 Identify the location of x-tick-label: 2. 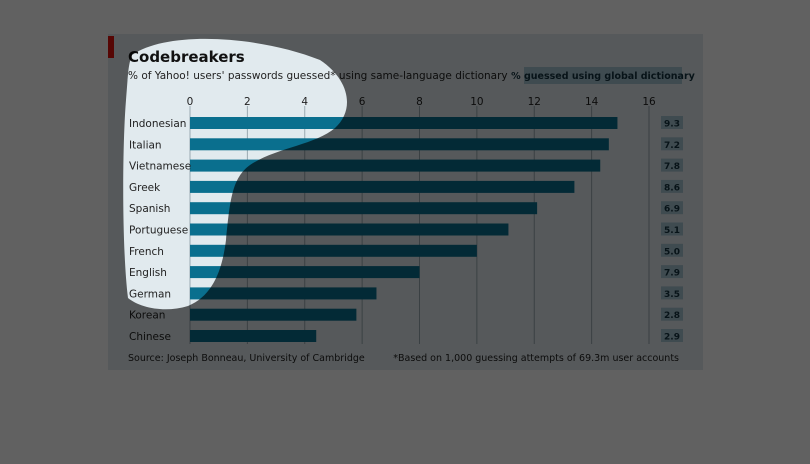
(247, 102).